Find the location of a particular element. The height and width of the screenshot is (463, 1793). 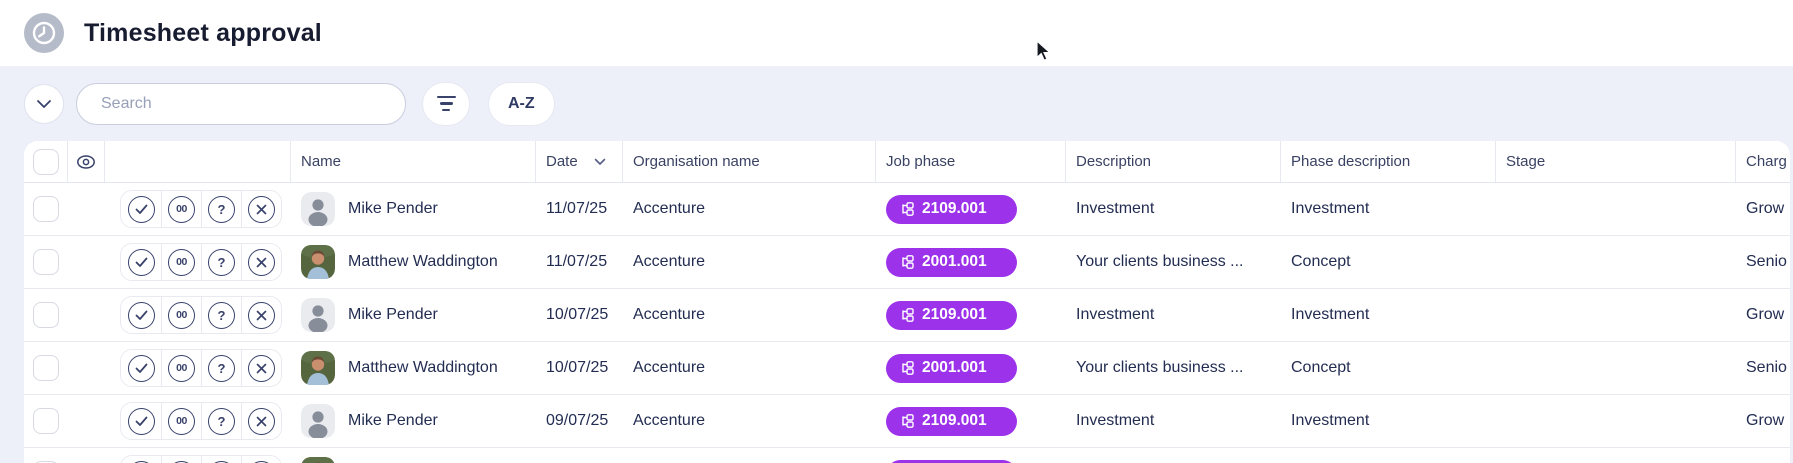

job-phase-cell: 2001.001 is located at coordinates (971, 262).